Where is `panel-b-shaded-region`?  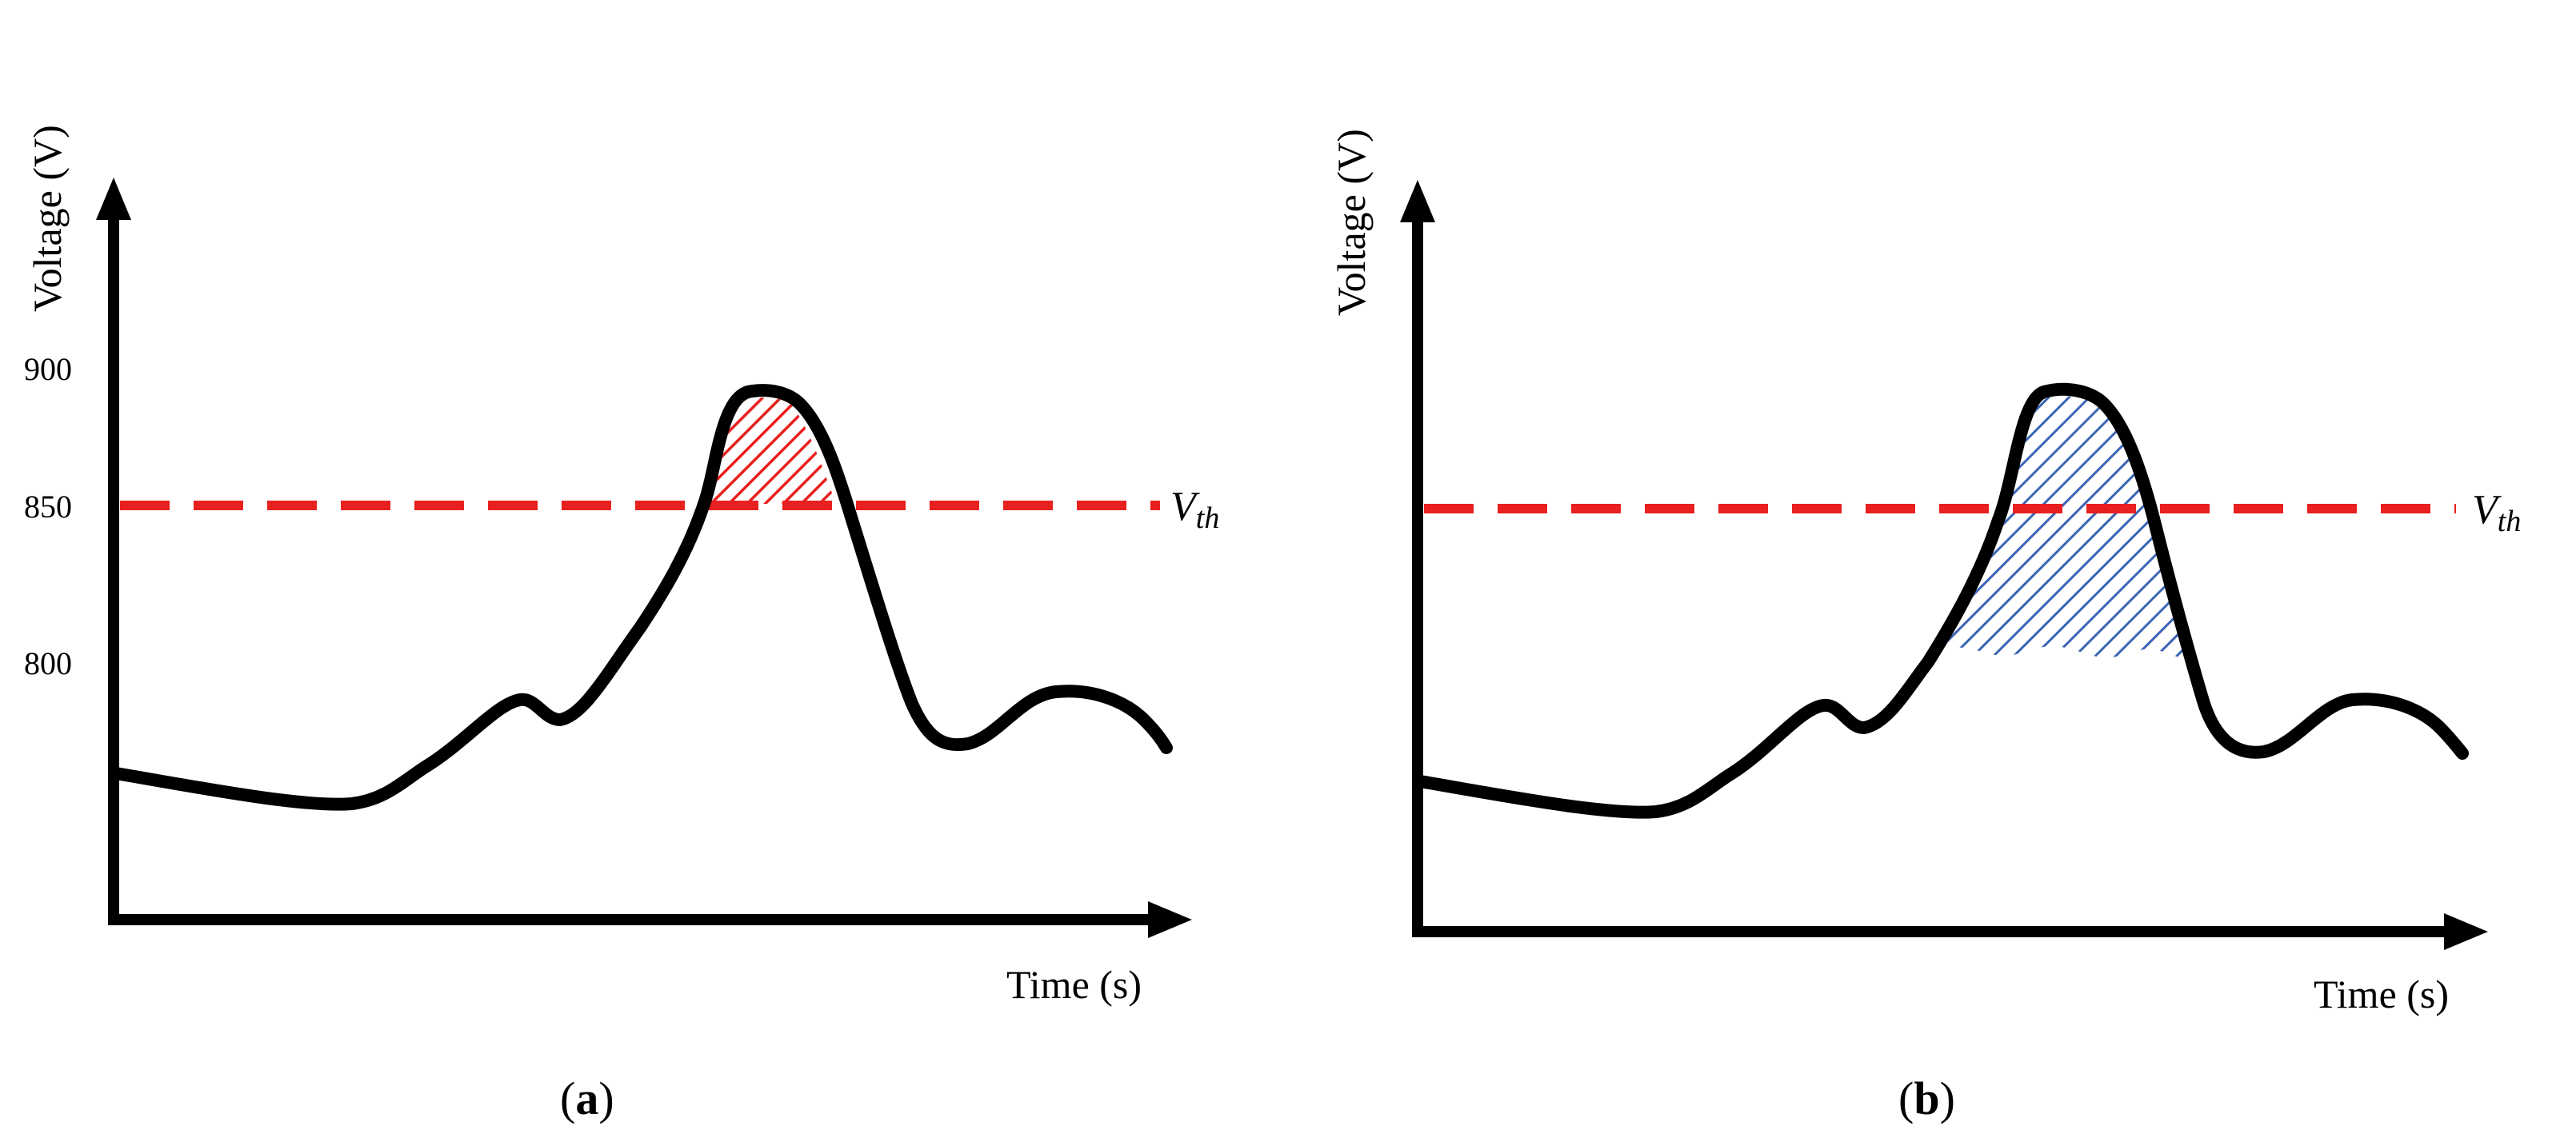 panel-b-shaded-region is located at coordinates (2059, 527).